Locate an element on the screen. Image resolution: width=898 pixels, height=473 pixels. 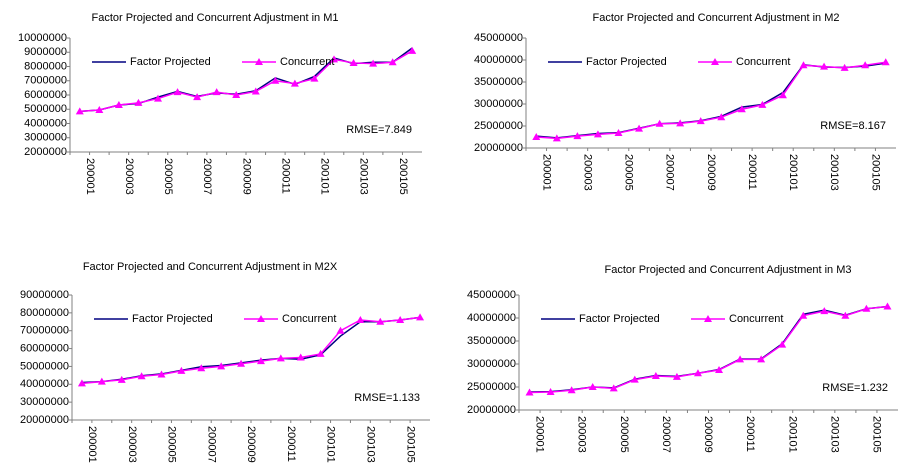
y-tick-label: 35000000 is located at coordinates (491, 341).